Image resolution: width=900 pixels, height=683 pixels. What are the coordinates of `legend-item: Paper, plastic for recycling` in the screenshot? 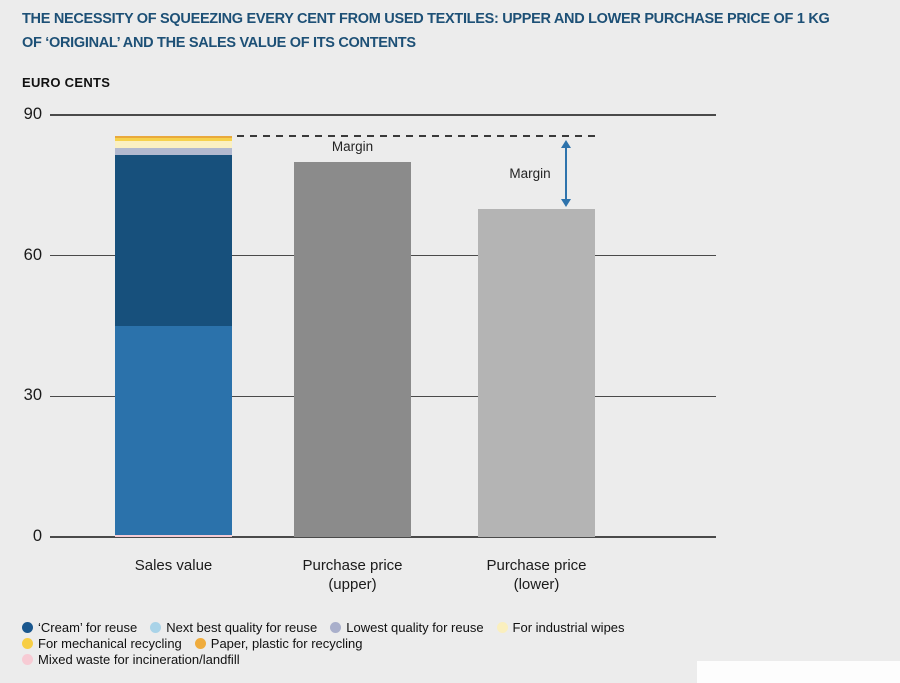 It's located at (278, 643).